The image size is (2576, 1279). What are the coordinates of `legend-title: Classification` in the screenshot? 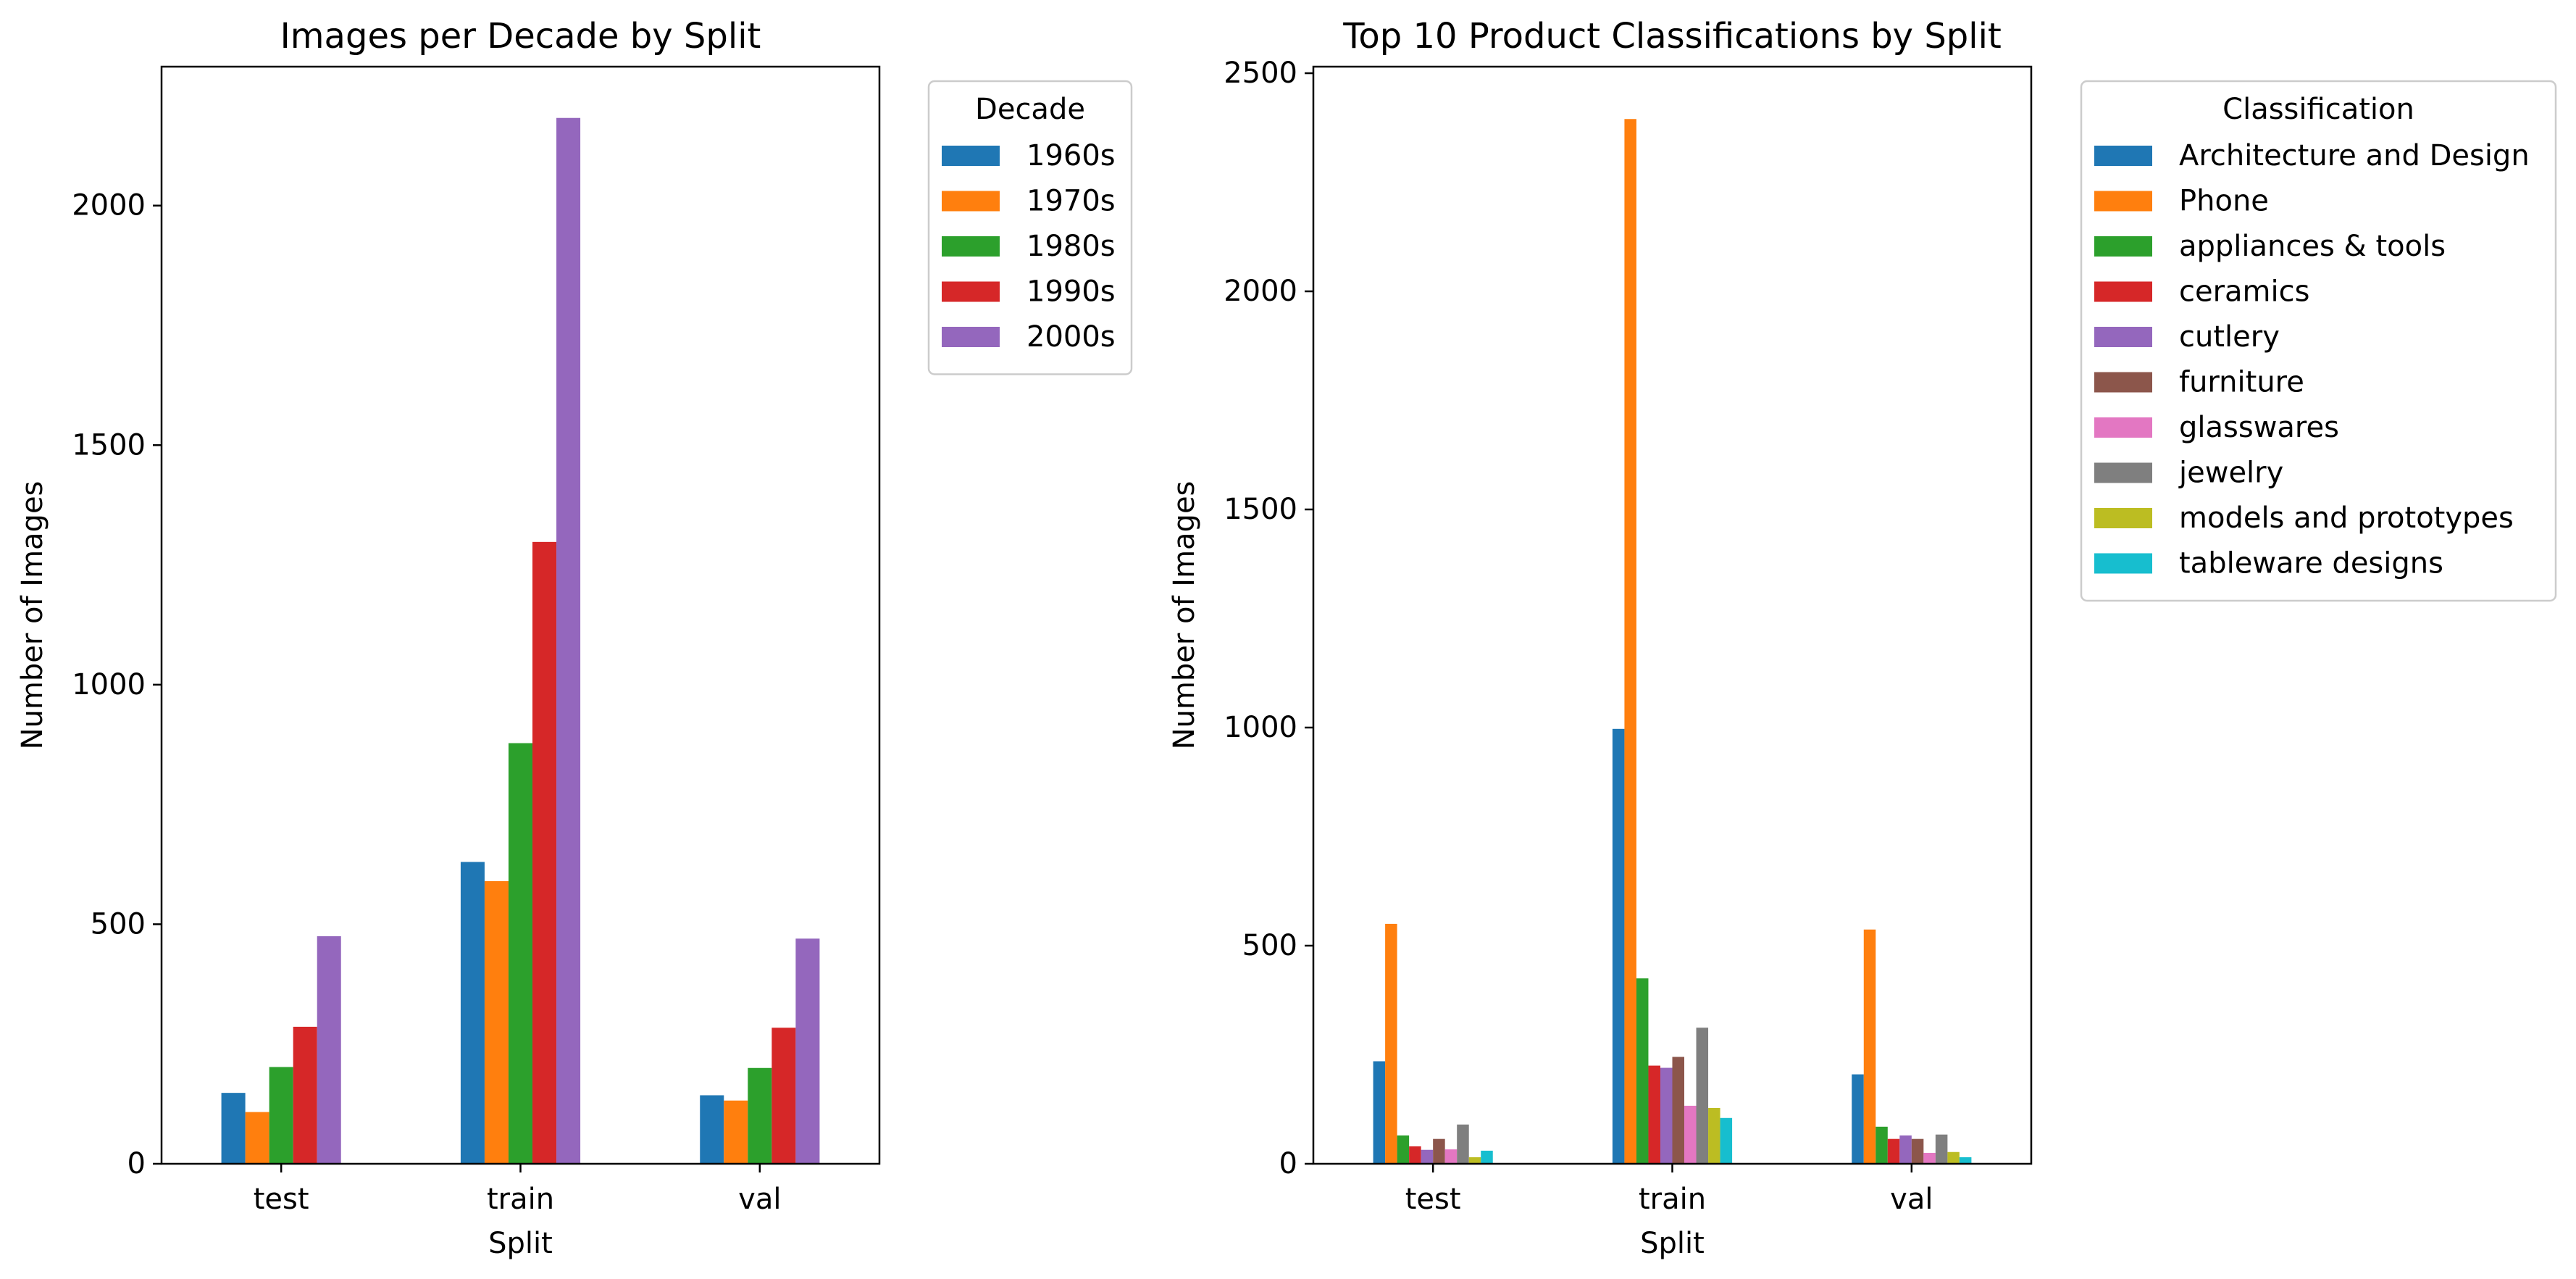 It's located at (2318, 109).